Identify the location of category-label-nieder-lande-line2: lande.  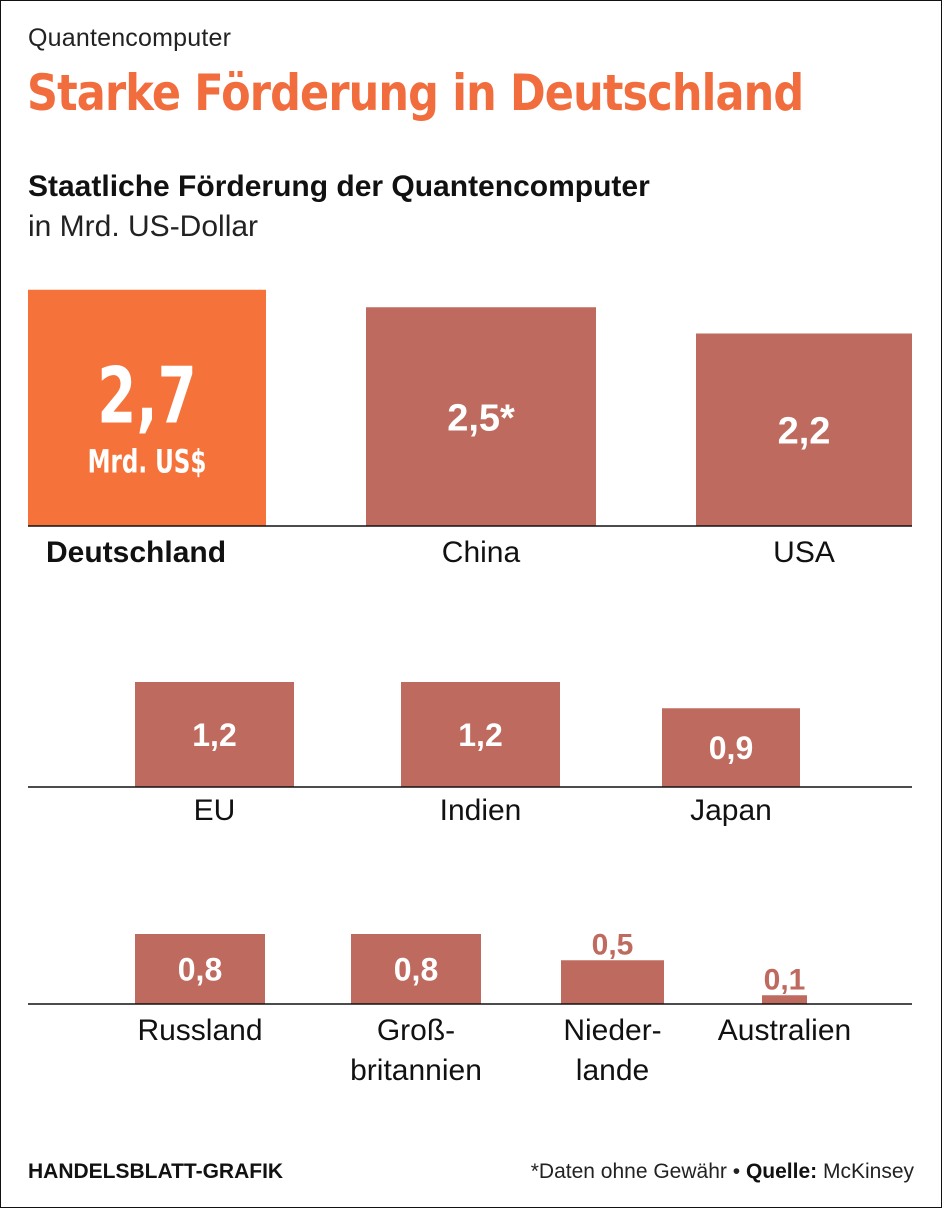
(612, 1070).